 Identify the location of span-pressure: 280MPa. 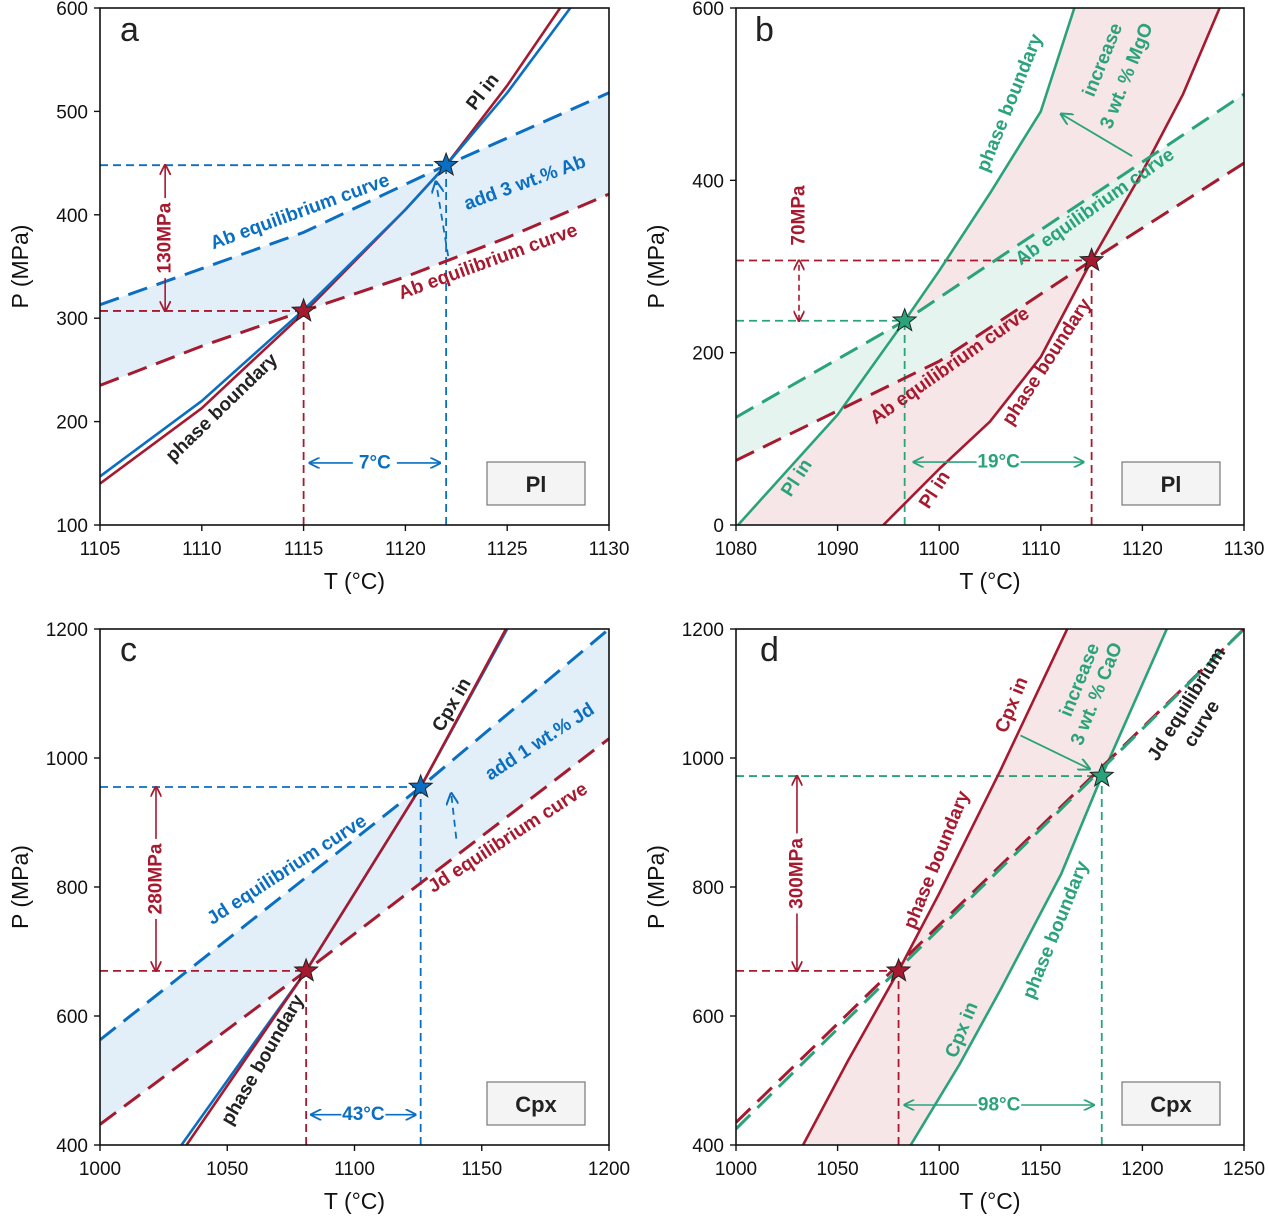
(155, 879).